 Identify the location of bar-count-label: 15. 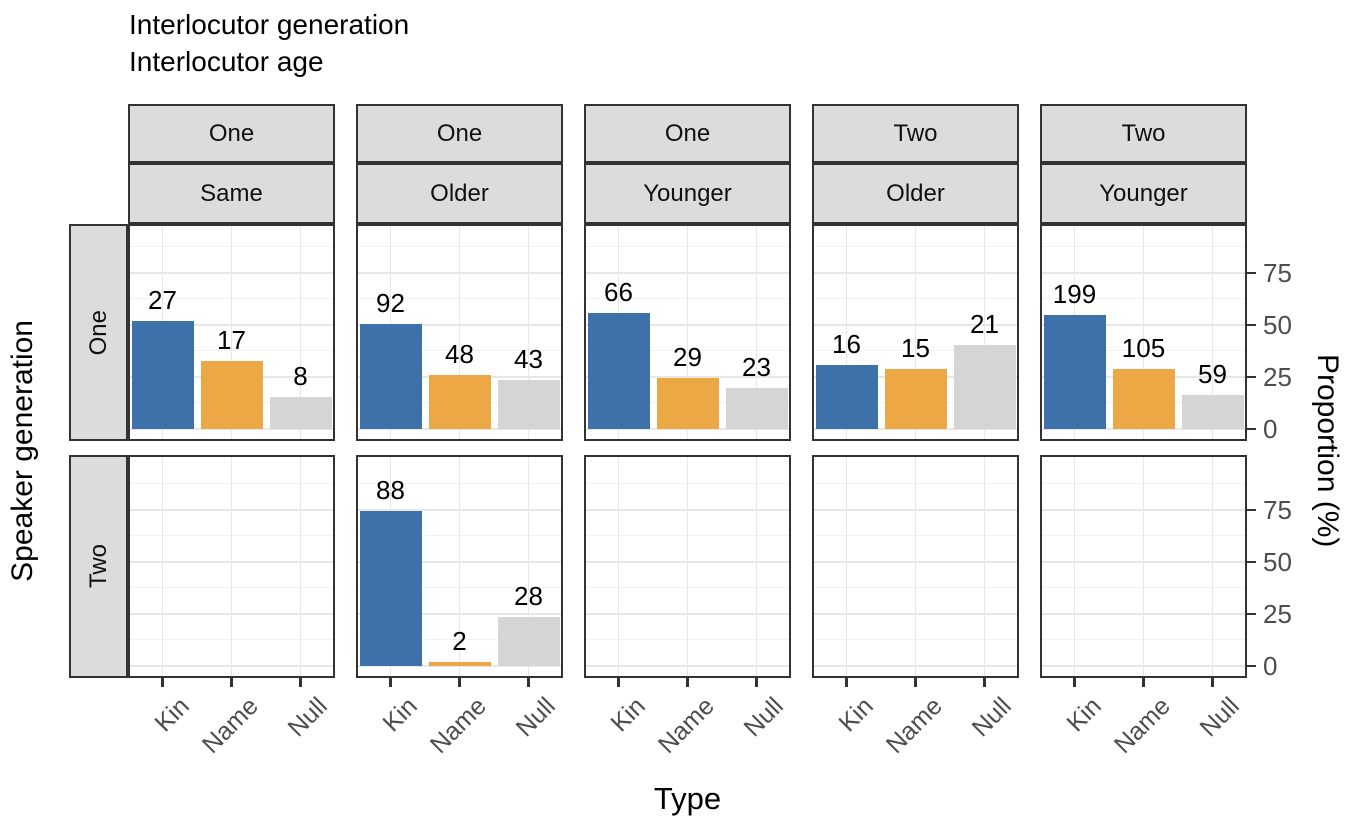
(915, 348).